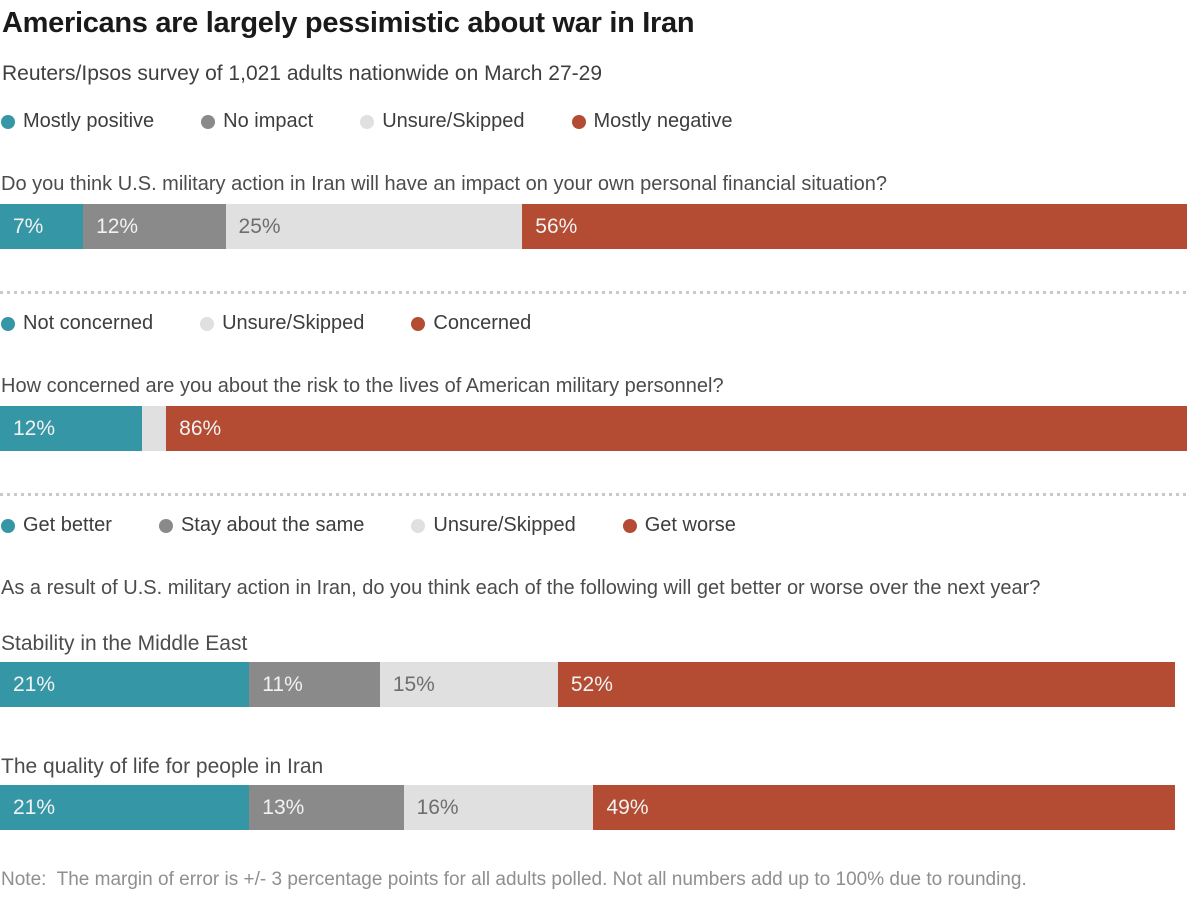 Image resolution: width=1200 pixels, height=900 pixels. What do you see at coordinates (413, 684) in the screenshot?
I see `segment-value-label: 15%` at bounding box center [413, 684].